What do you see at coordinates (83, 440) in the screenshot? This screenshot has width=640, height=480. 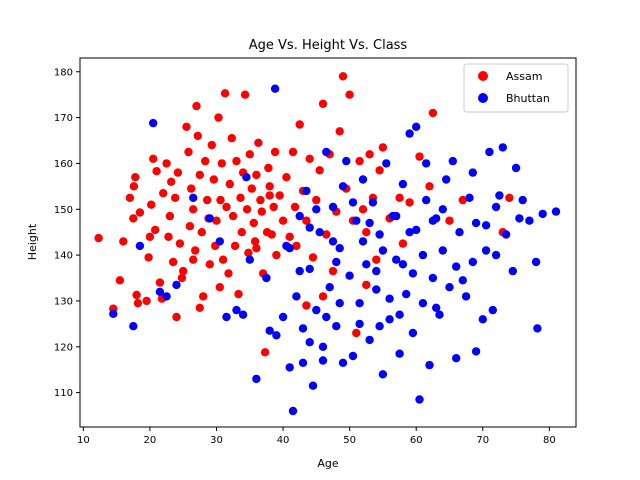 I see `x-tick-label-10: 10` at bounding box center [83, 440].